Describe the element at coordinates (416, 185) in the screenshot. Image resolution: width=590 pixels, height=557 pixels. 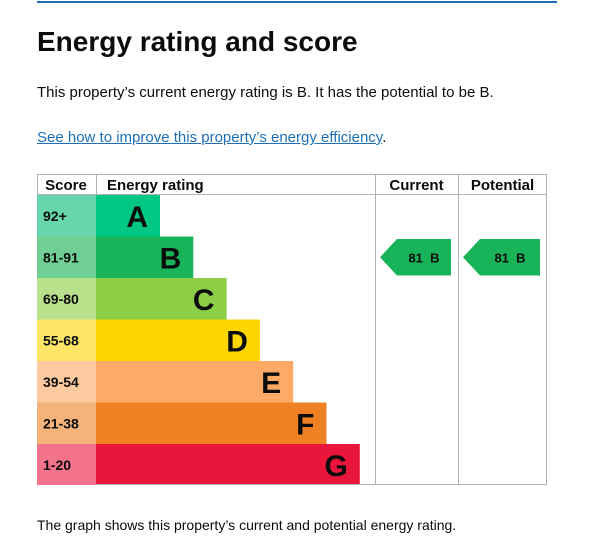
I see `header-current: Current` at that location.